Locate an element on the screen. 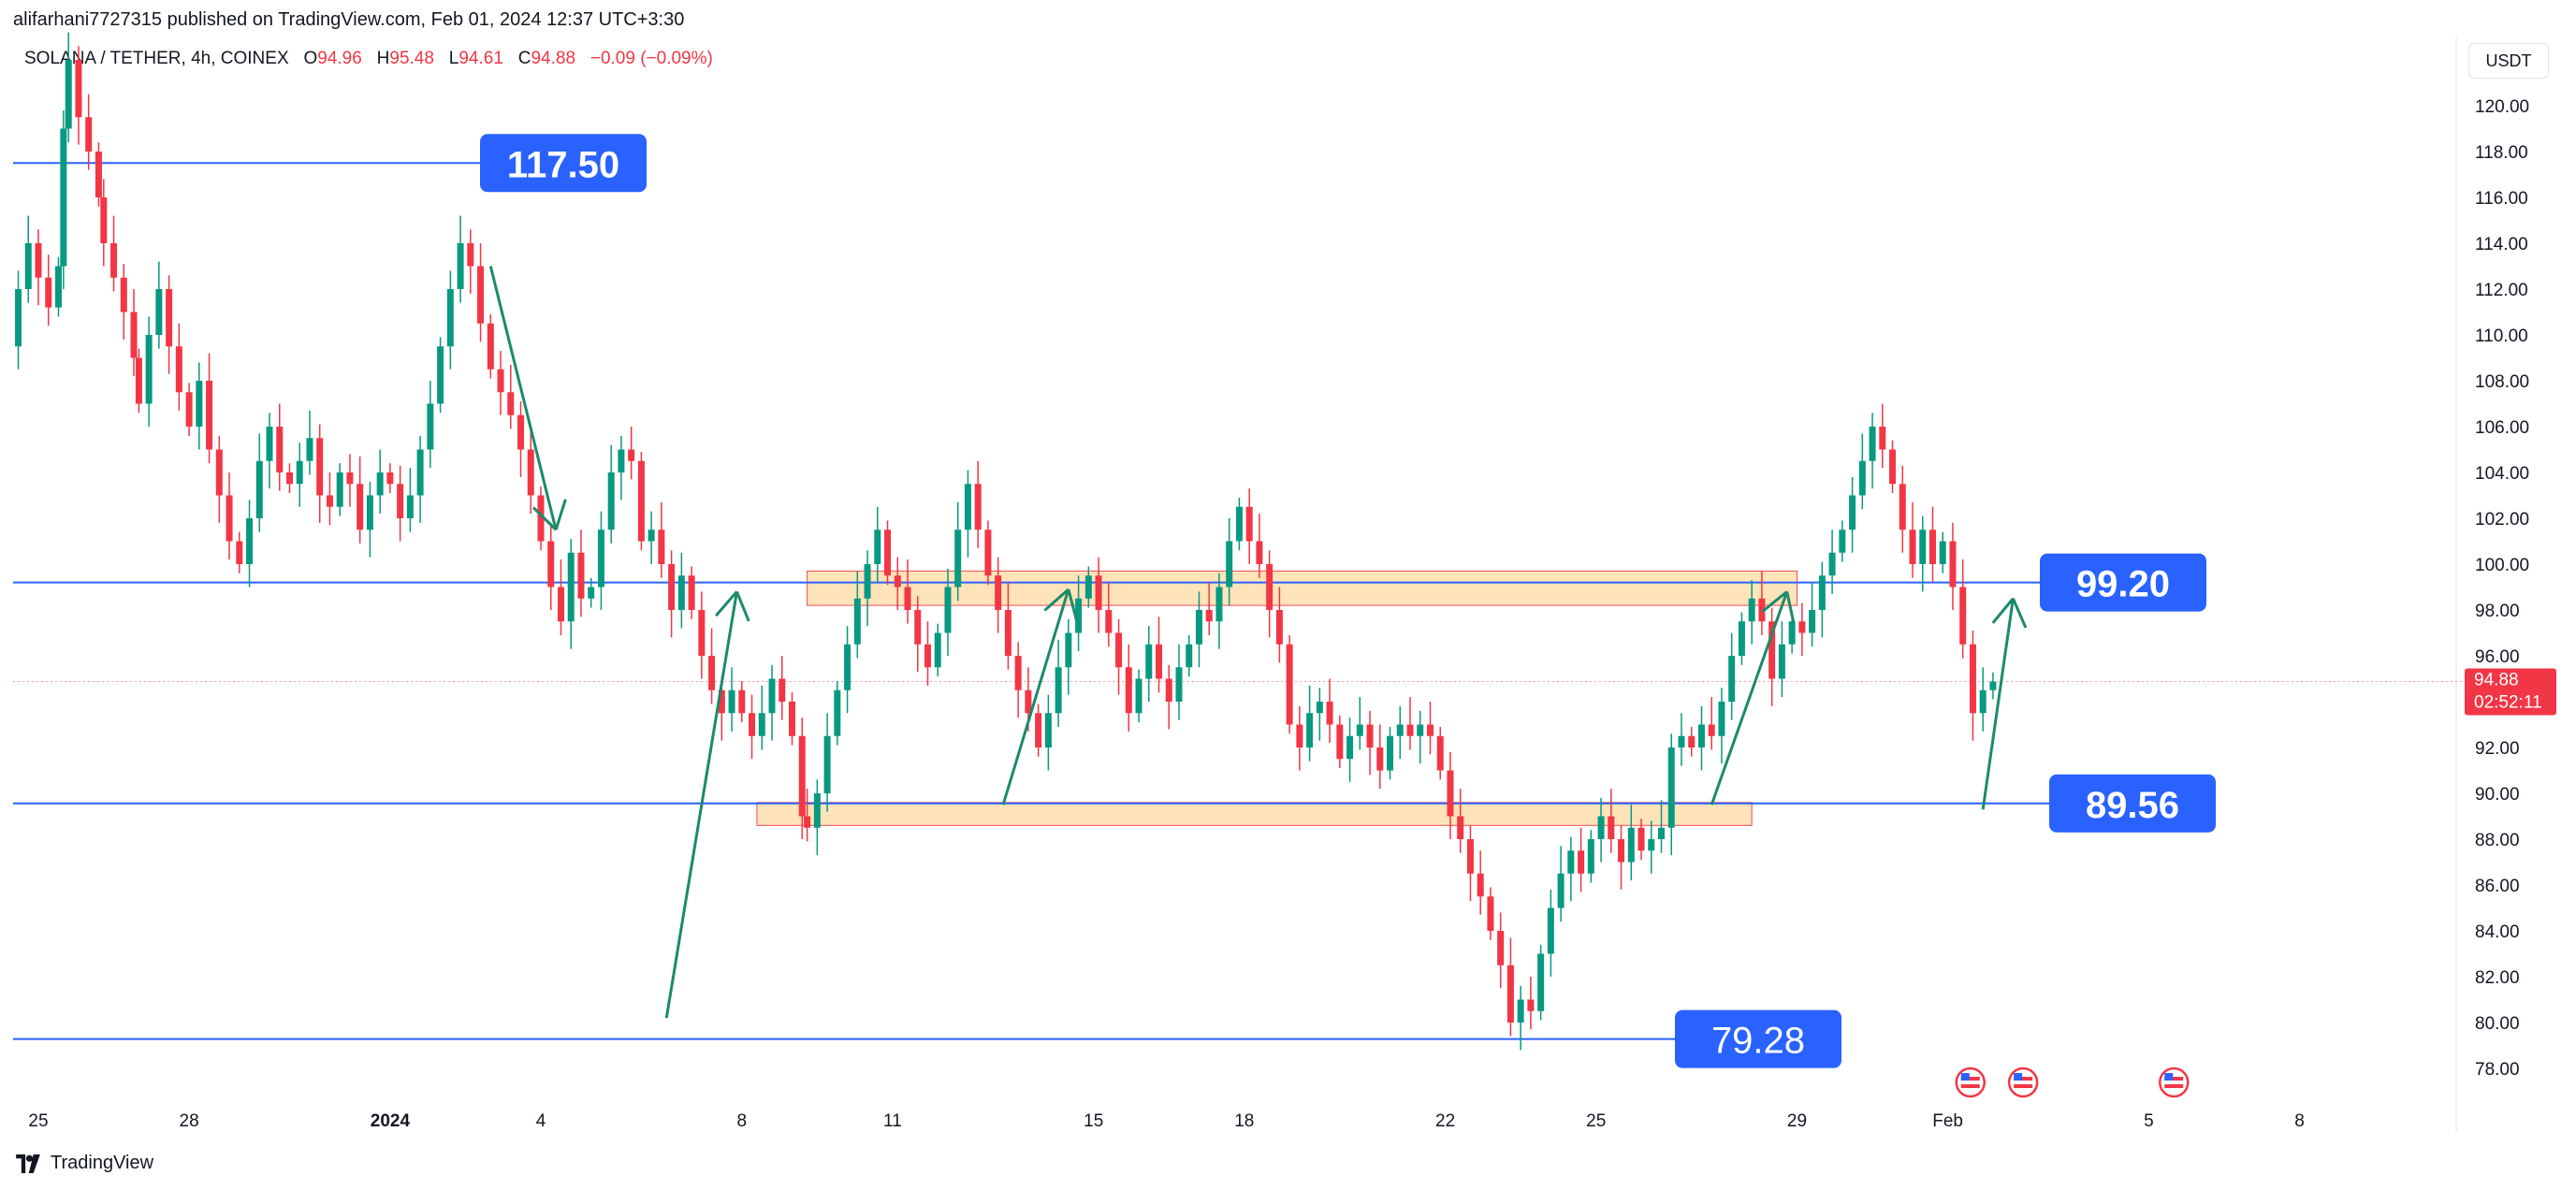  tradingview-logo-icon is located at coordinates (28, 1163).